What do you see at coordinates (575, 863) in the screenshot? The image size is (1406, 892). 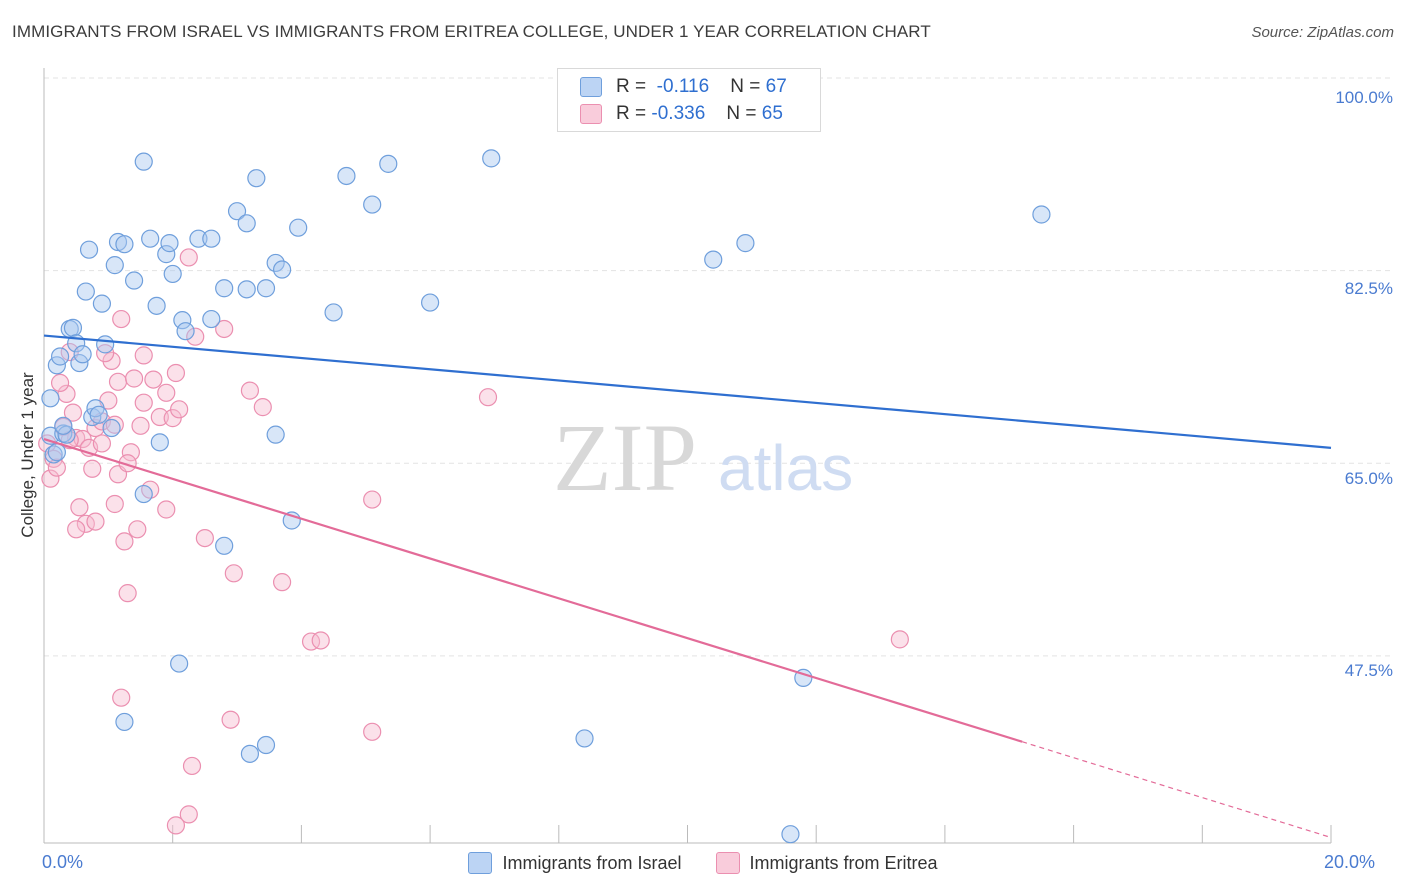 I see `legend-item-israel: Immigrants from Israel` at bounding box center [575, 863].